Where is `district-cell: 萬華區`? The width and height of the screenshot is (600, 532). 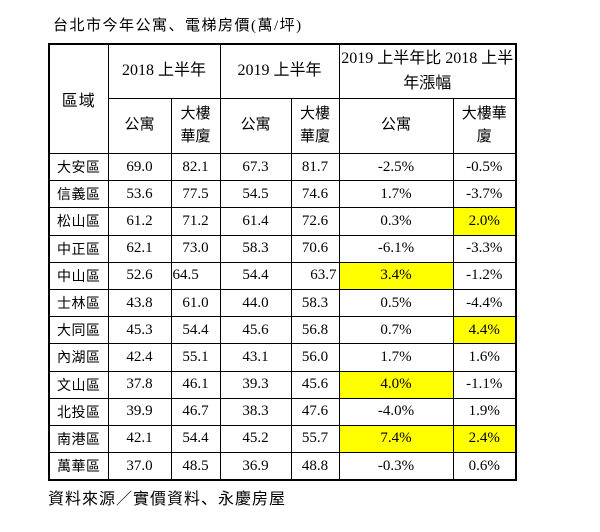
district-cell: 萬華區 is located at coordinates (78, 466).